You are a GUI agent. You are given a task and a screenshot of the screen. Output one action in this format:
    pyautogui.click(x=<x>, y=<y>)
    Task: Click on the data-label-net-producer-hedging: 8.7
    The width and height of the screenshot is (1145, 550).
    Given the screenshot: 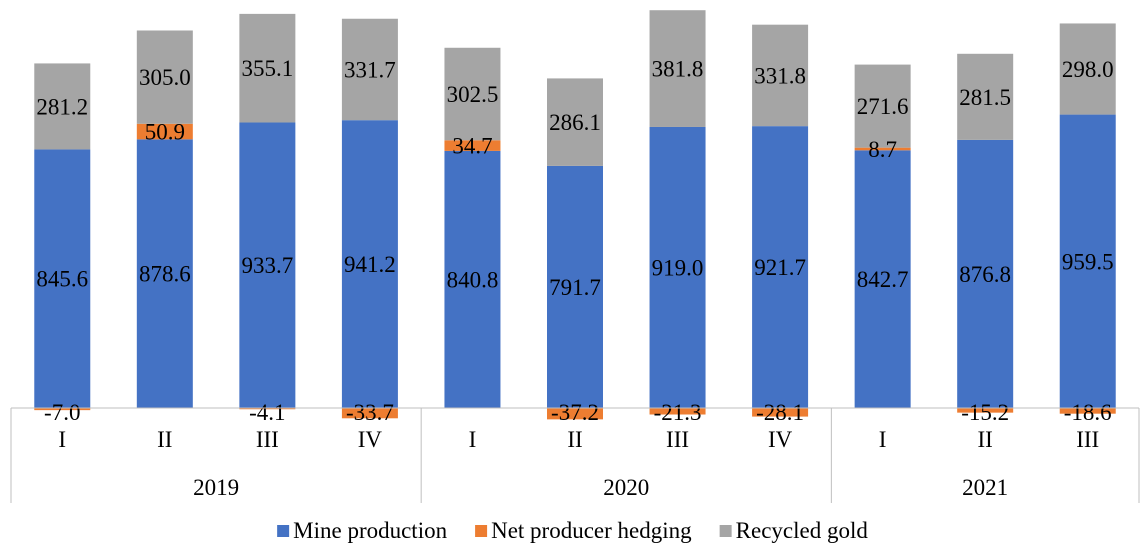 What is the action you would take?
    pyautogui.click(x=882, y=149)
    